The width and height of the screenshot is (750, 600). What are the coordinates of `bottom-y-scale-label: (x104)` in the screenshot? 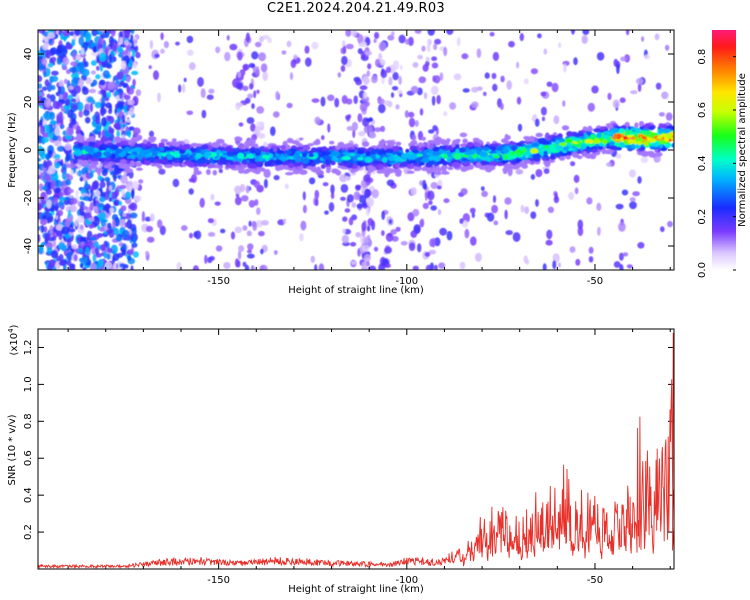 It's located at (13, 339).